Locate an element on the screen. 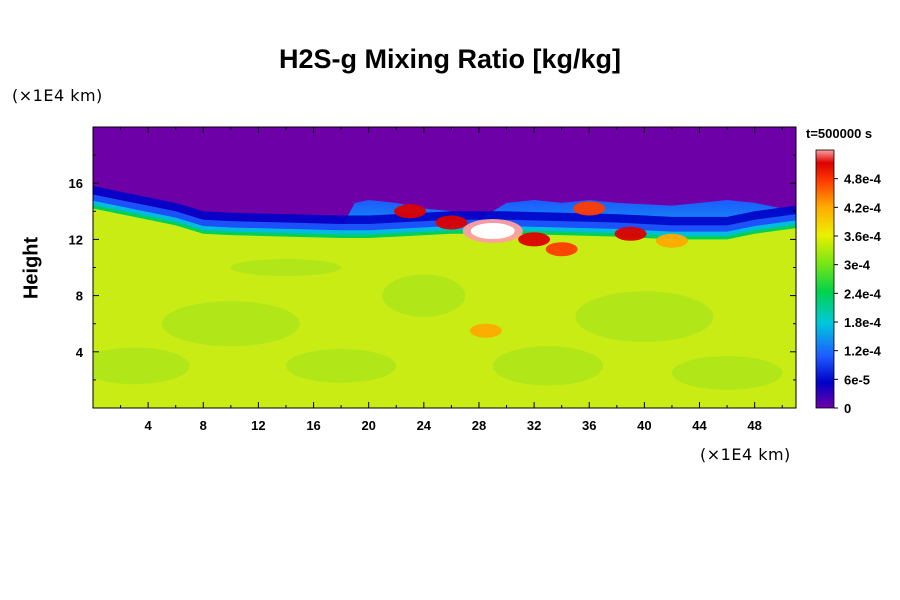 Image resolution: width=900 pixels, height=600 pixels. colorbar-tick-label-6: 3.6e-4 is located at coordinates (863, 236).